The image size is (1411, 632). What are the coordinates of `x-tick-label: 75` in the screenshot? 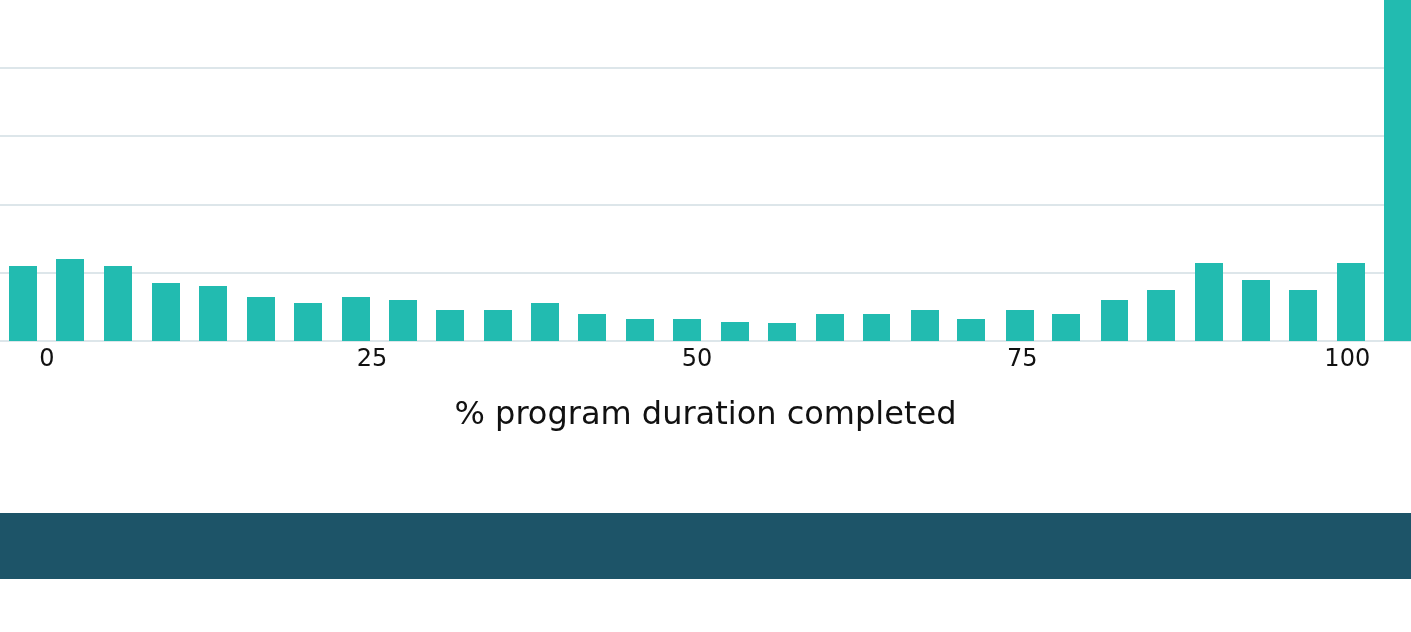 It's located at (1022, 358).